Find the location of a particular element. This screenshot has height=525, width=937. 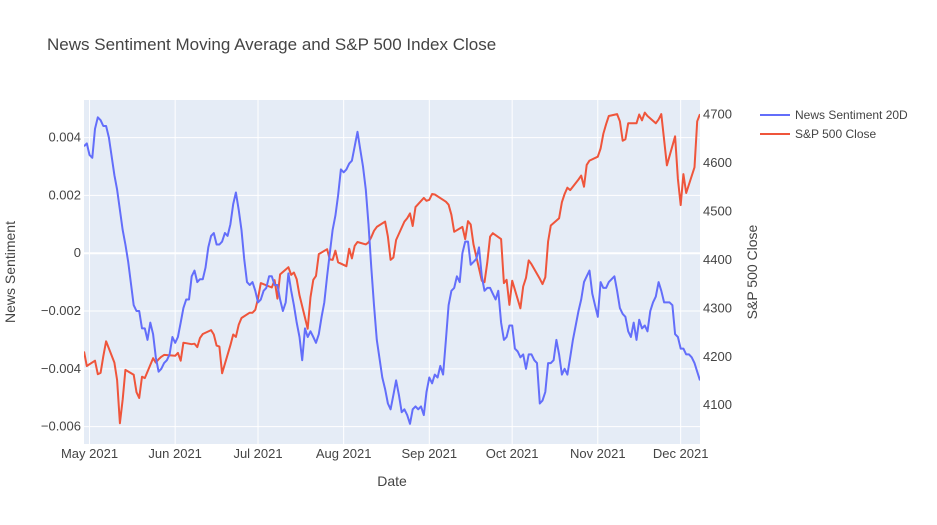

y-left-tick-label: 0.004 is located at coordinates (64, 137).